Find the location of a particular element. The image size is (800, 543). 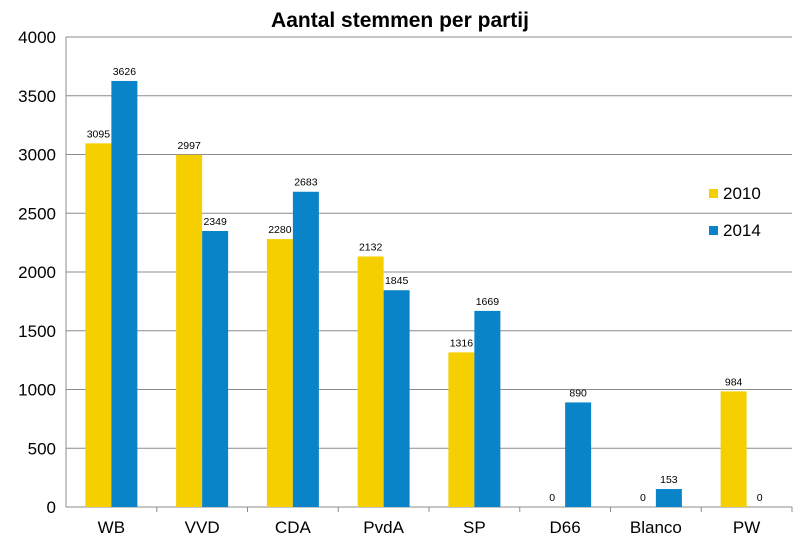

x-tick-label: PvdA is located at coordinates (383, 527).